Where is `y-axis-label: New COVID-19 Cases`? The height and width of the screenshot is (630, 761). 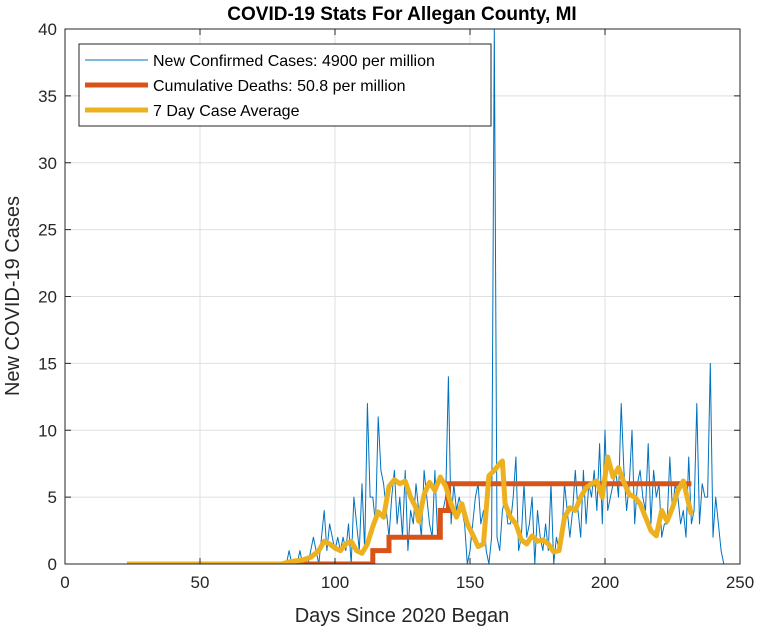
y-axis-label: New COVID-19 Cases is located at coordinates (13, 296).